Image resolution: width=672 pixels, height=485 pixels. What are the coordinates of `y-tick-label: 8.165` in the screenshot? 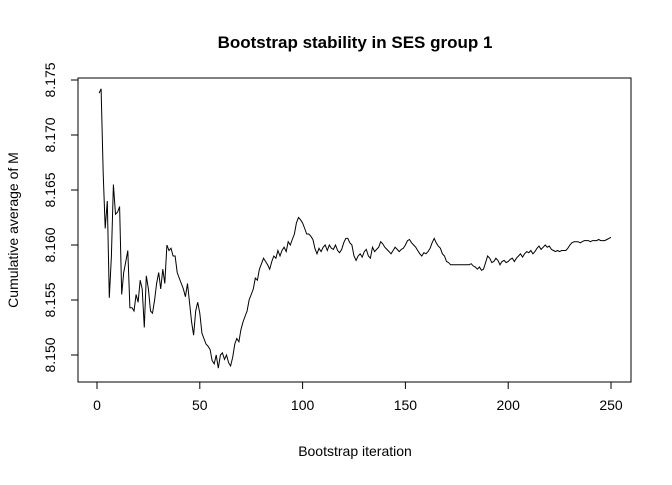 It's located at (50, 189).